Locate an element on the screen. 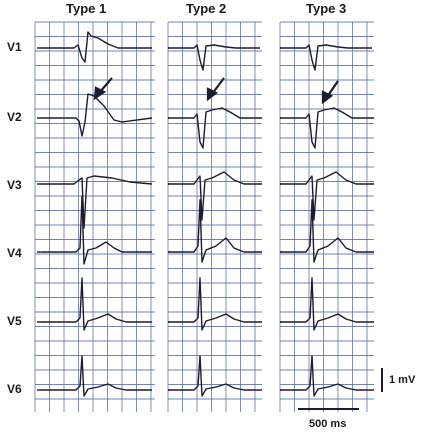 Image resolution: width=422 pixels, height=436 pixels. voltage-scale-label: 1 mV is located at coordinates (402, 380).